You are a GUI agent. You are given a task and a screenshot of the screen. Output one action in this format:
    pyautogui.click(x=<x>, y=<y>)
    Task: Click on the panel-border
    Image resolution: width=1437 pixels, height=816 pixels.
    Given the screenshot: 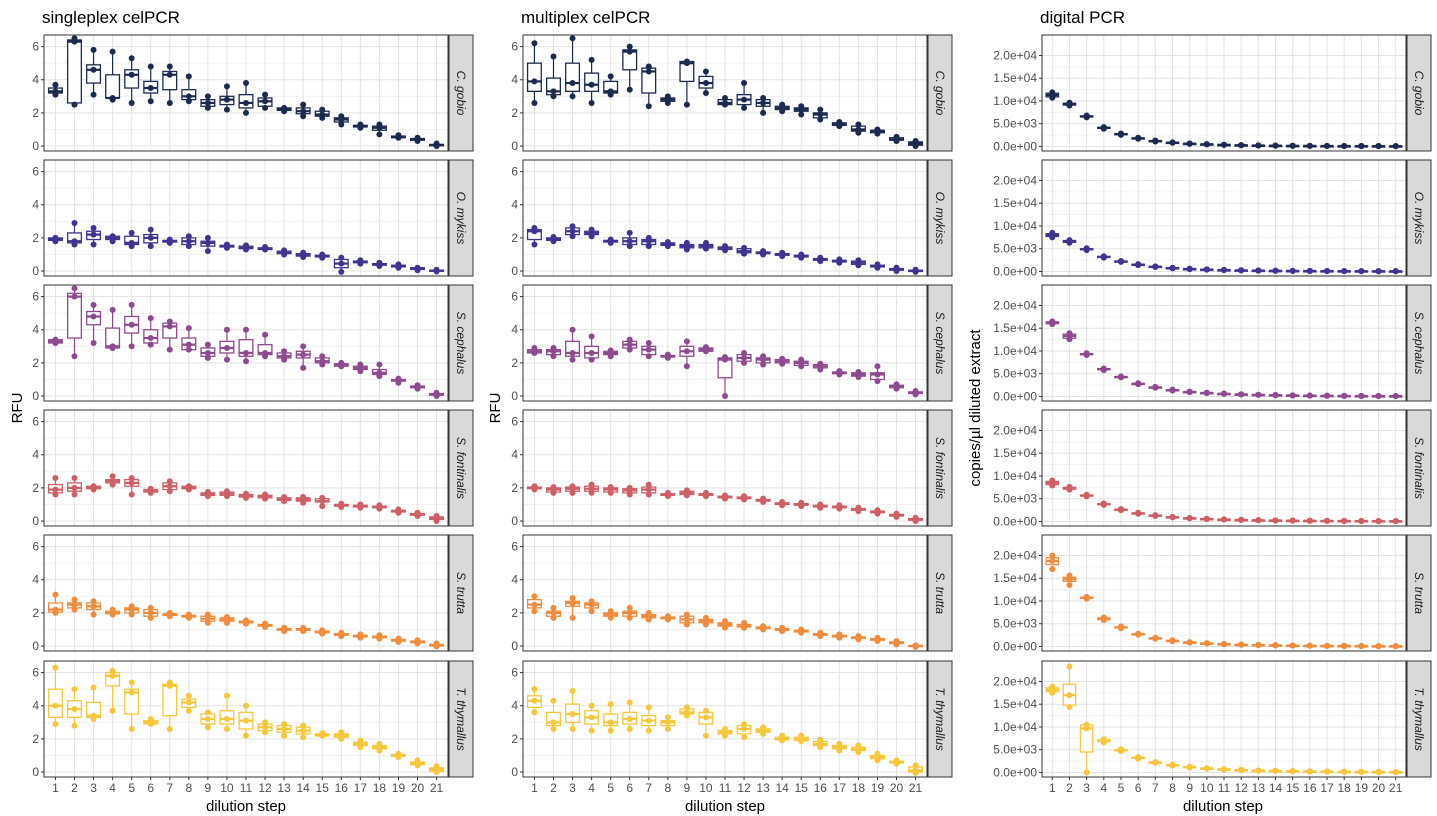 What is the action you would take?
    pyautogui.click(x=246, y=218)
    